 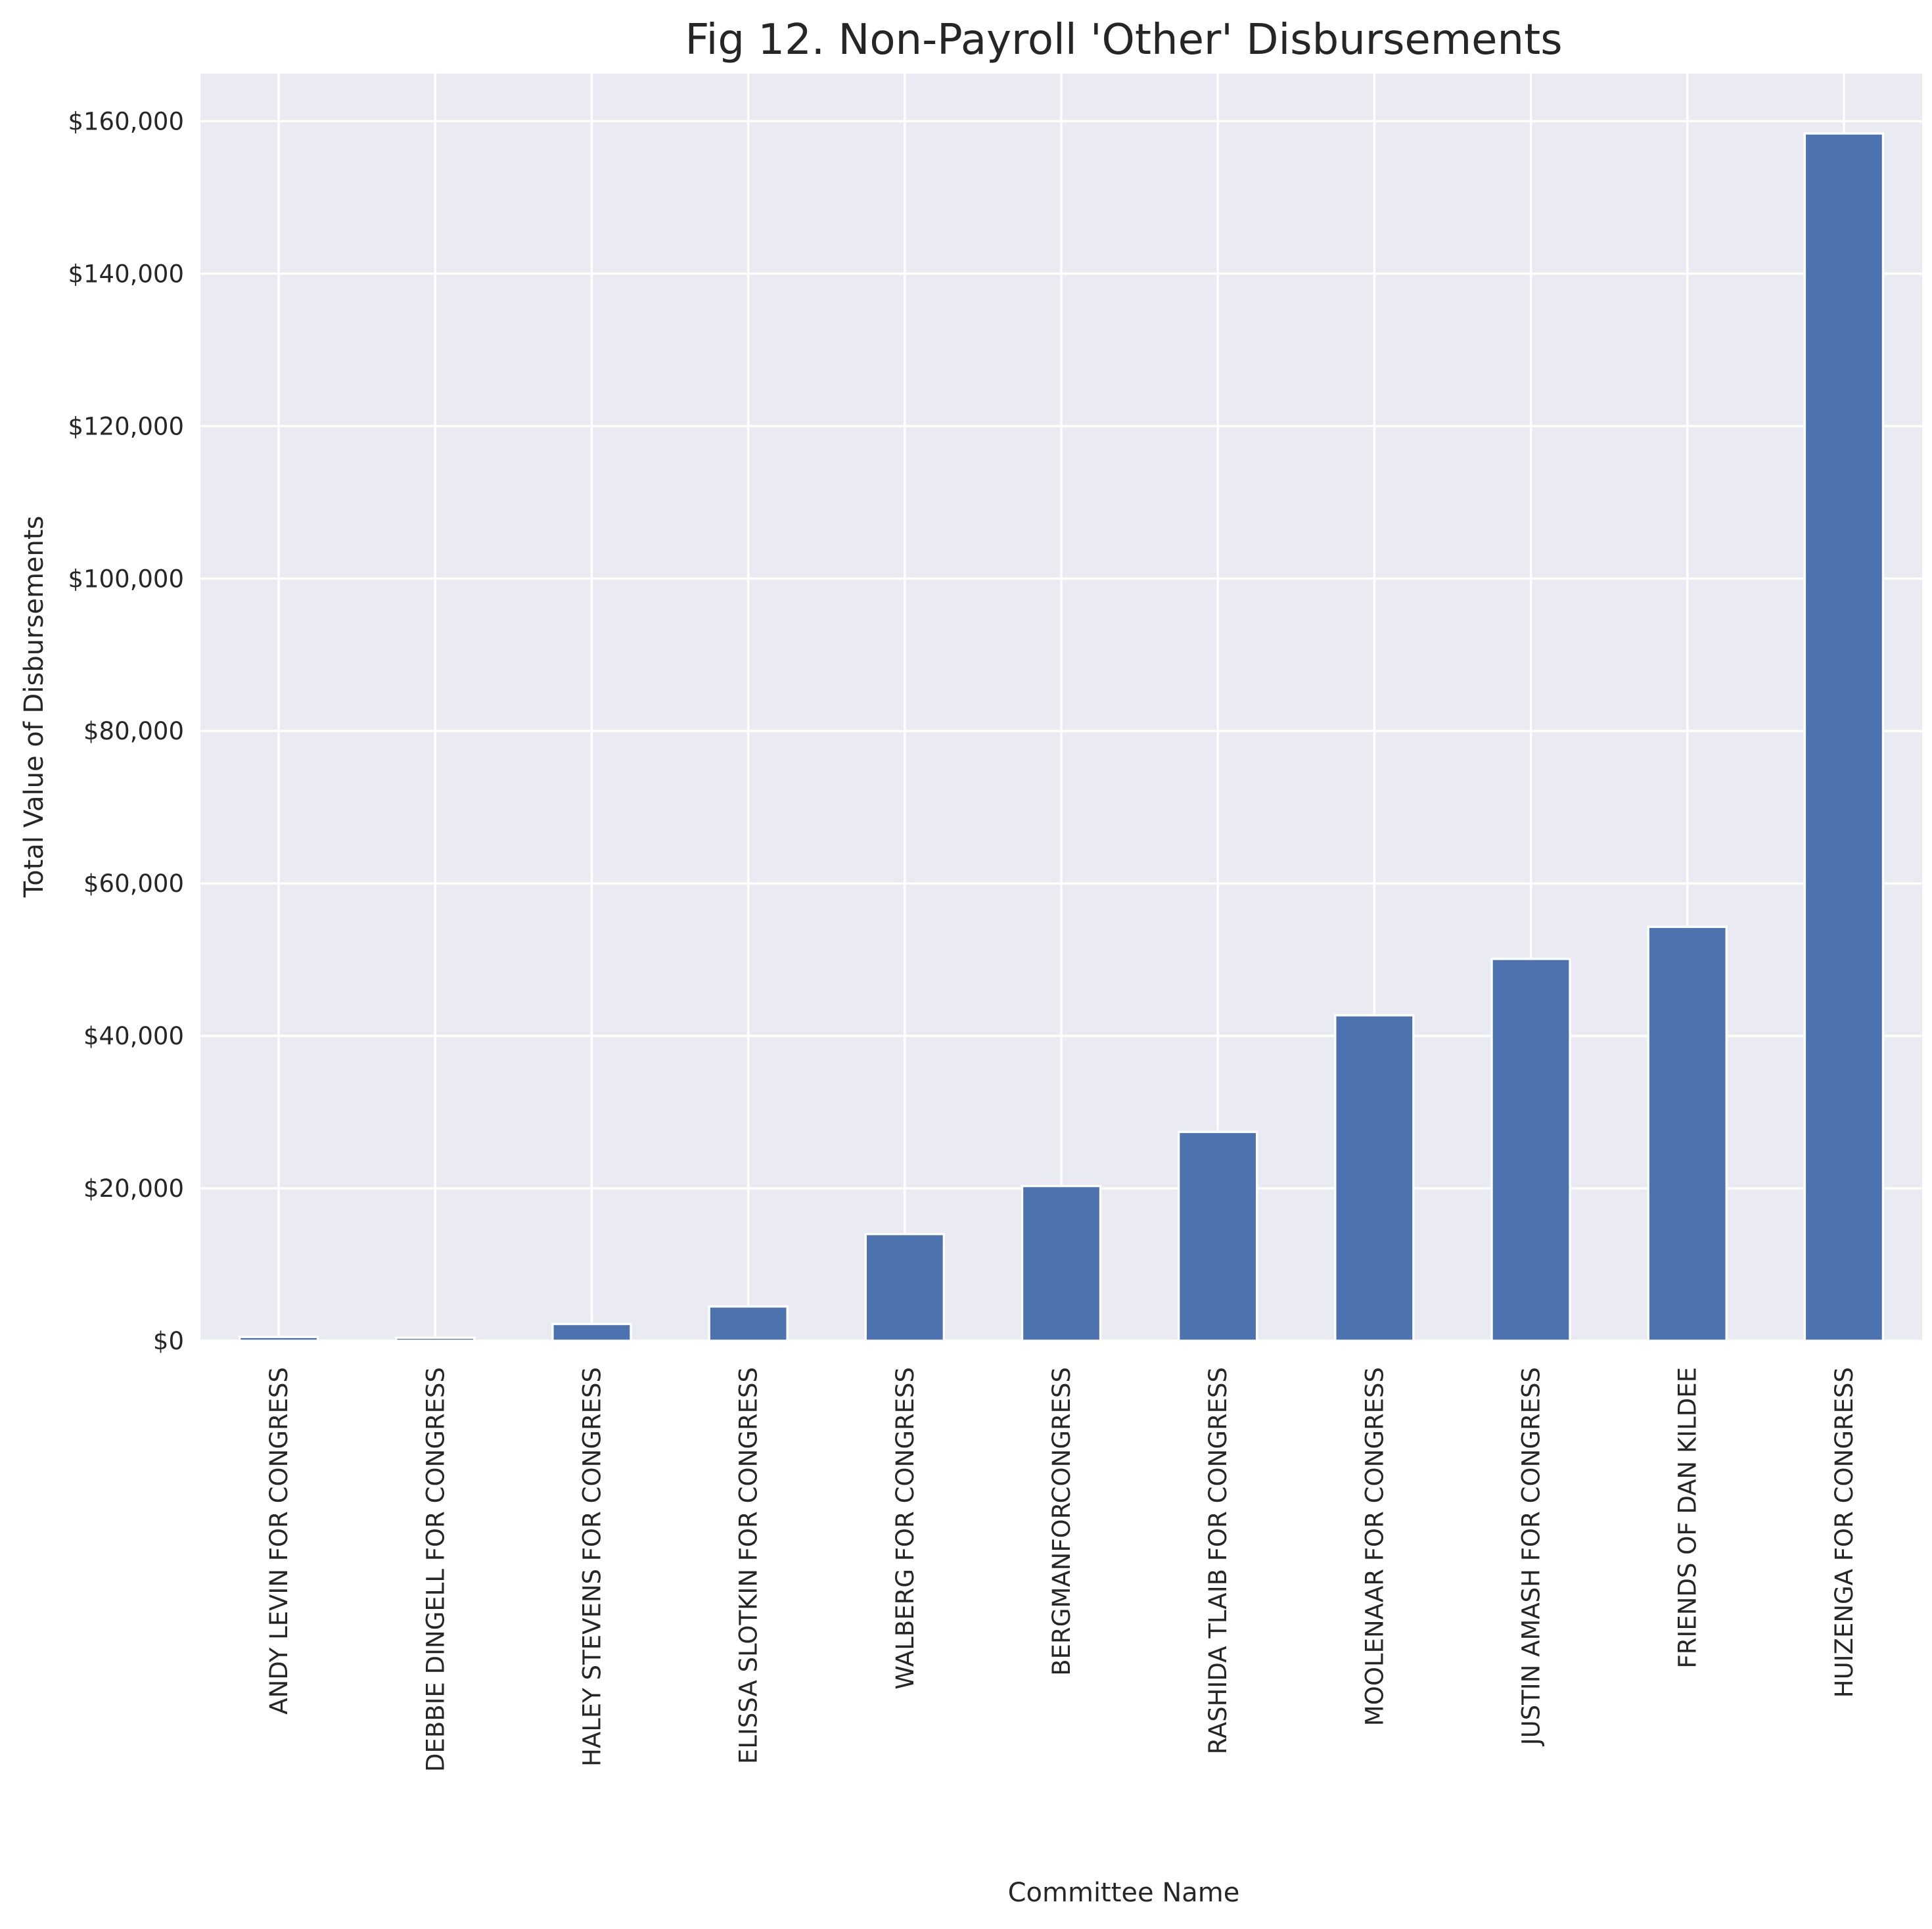 I want to click on y-tick-label: $0, so click(x=168, y=1341).